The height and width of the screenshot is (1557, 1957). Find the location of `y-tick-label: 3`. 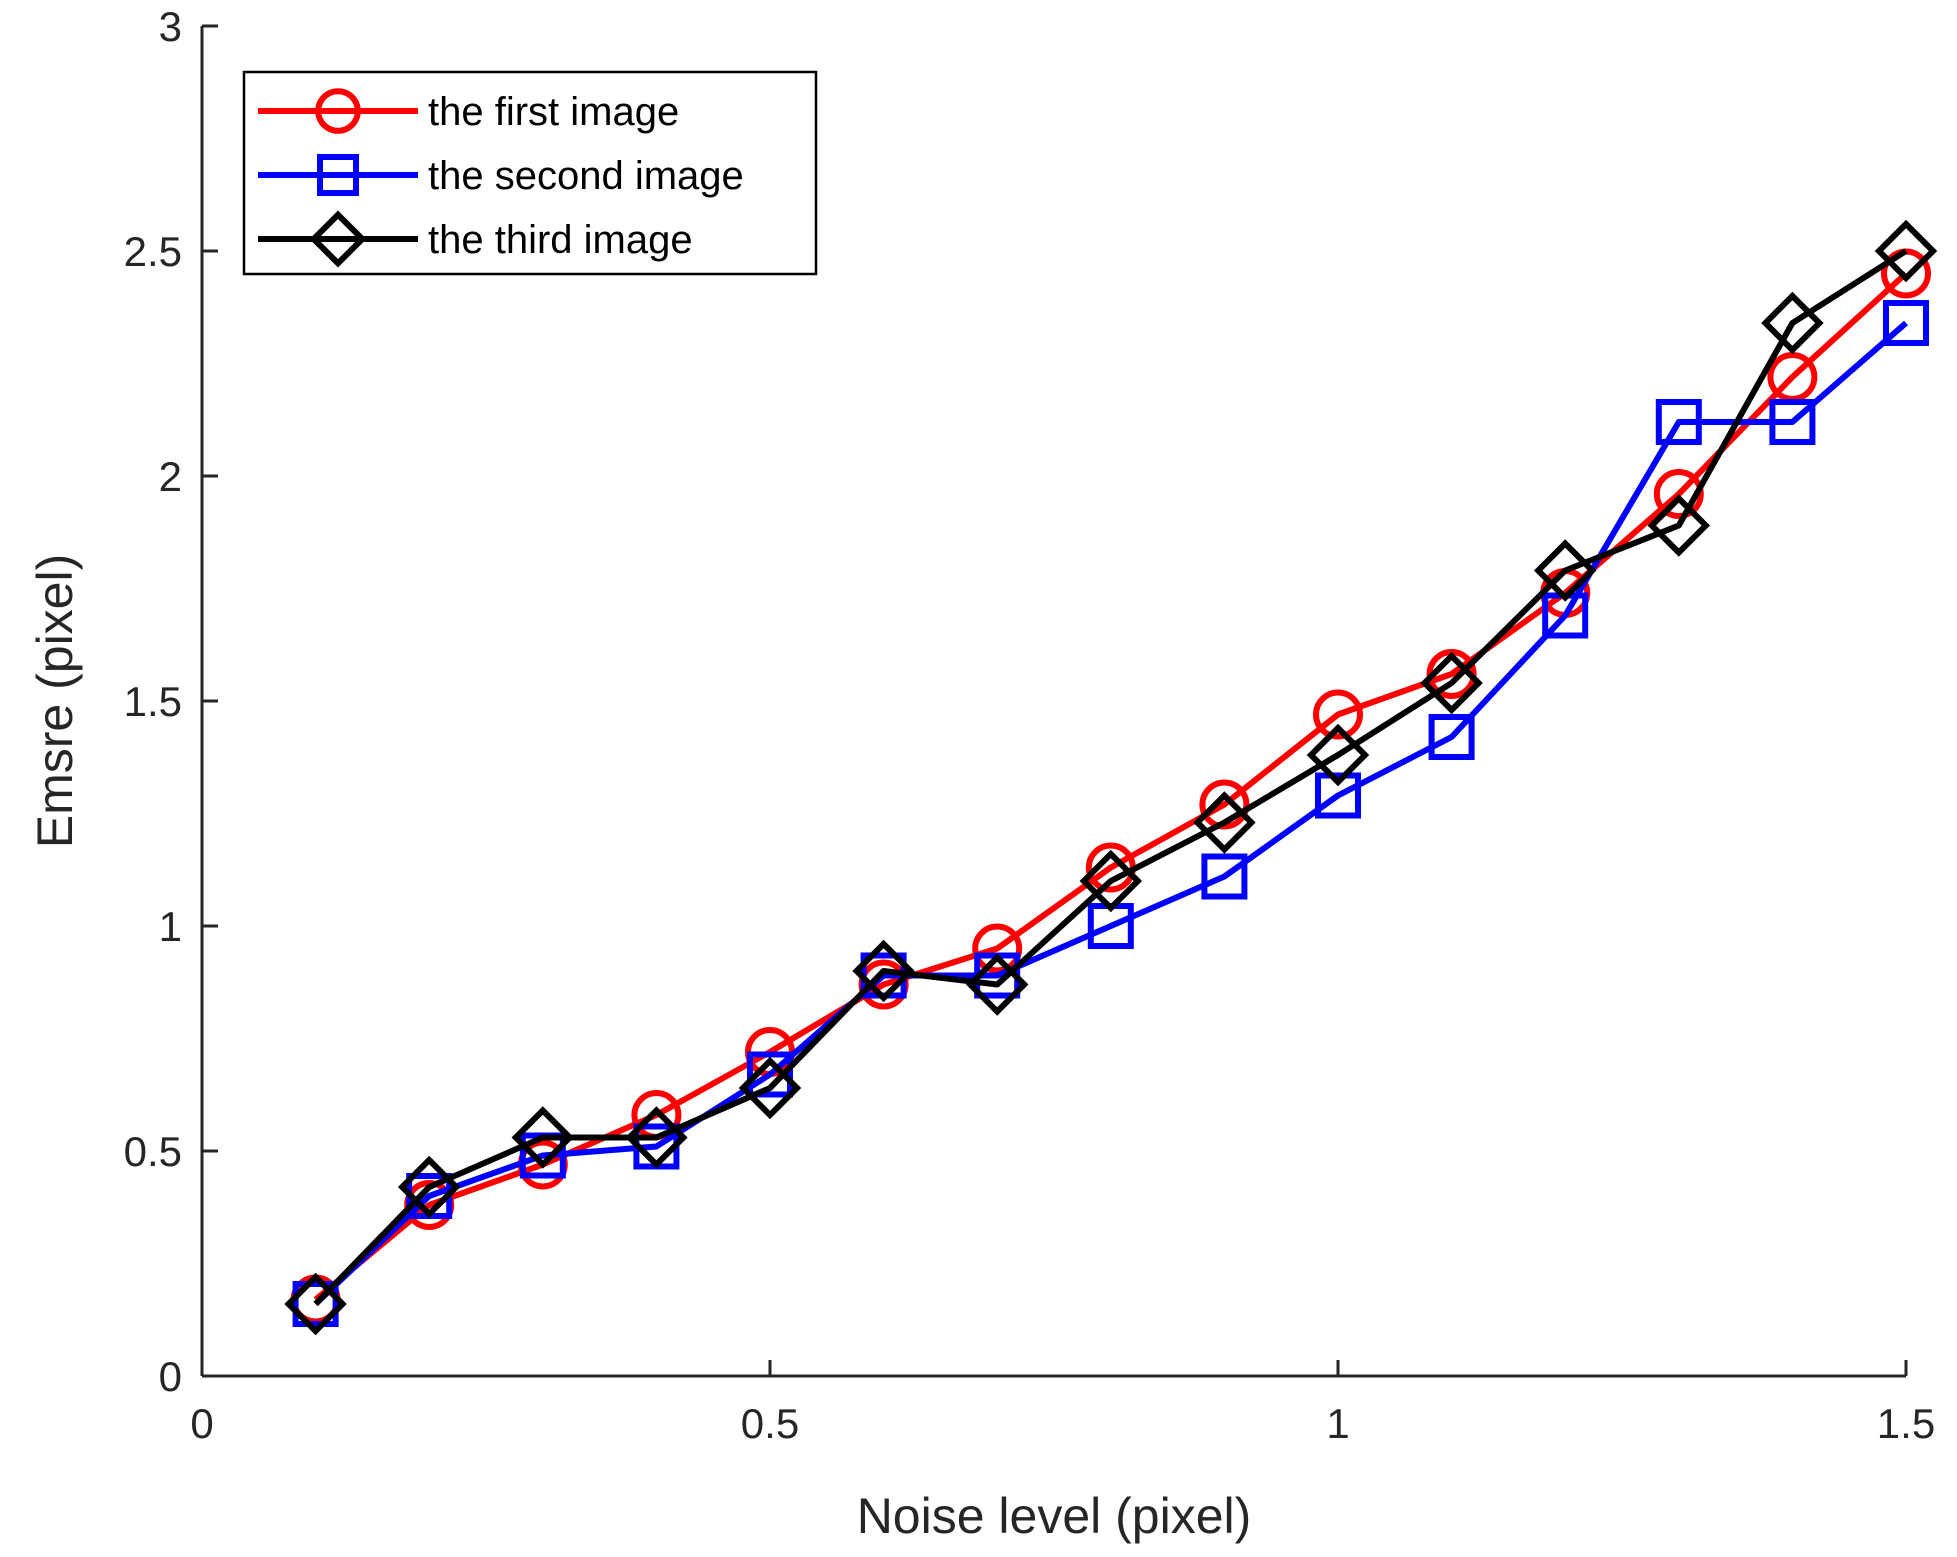

y-tick-label: 3 is located at coordinates (170, 26).